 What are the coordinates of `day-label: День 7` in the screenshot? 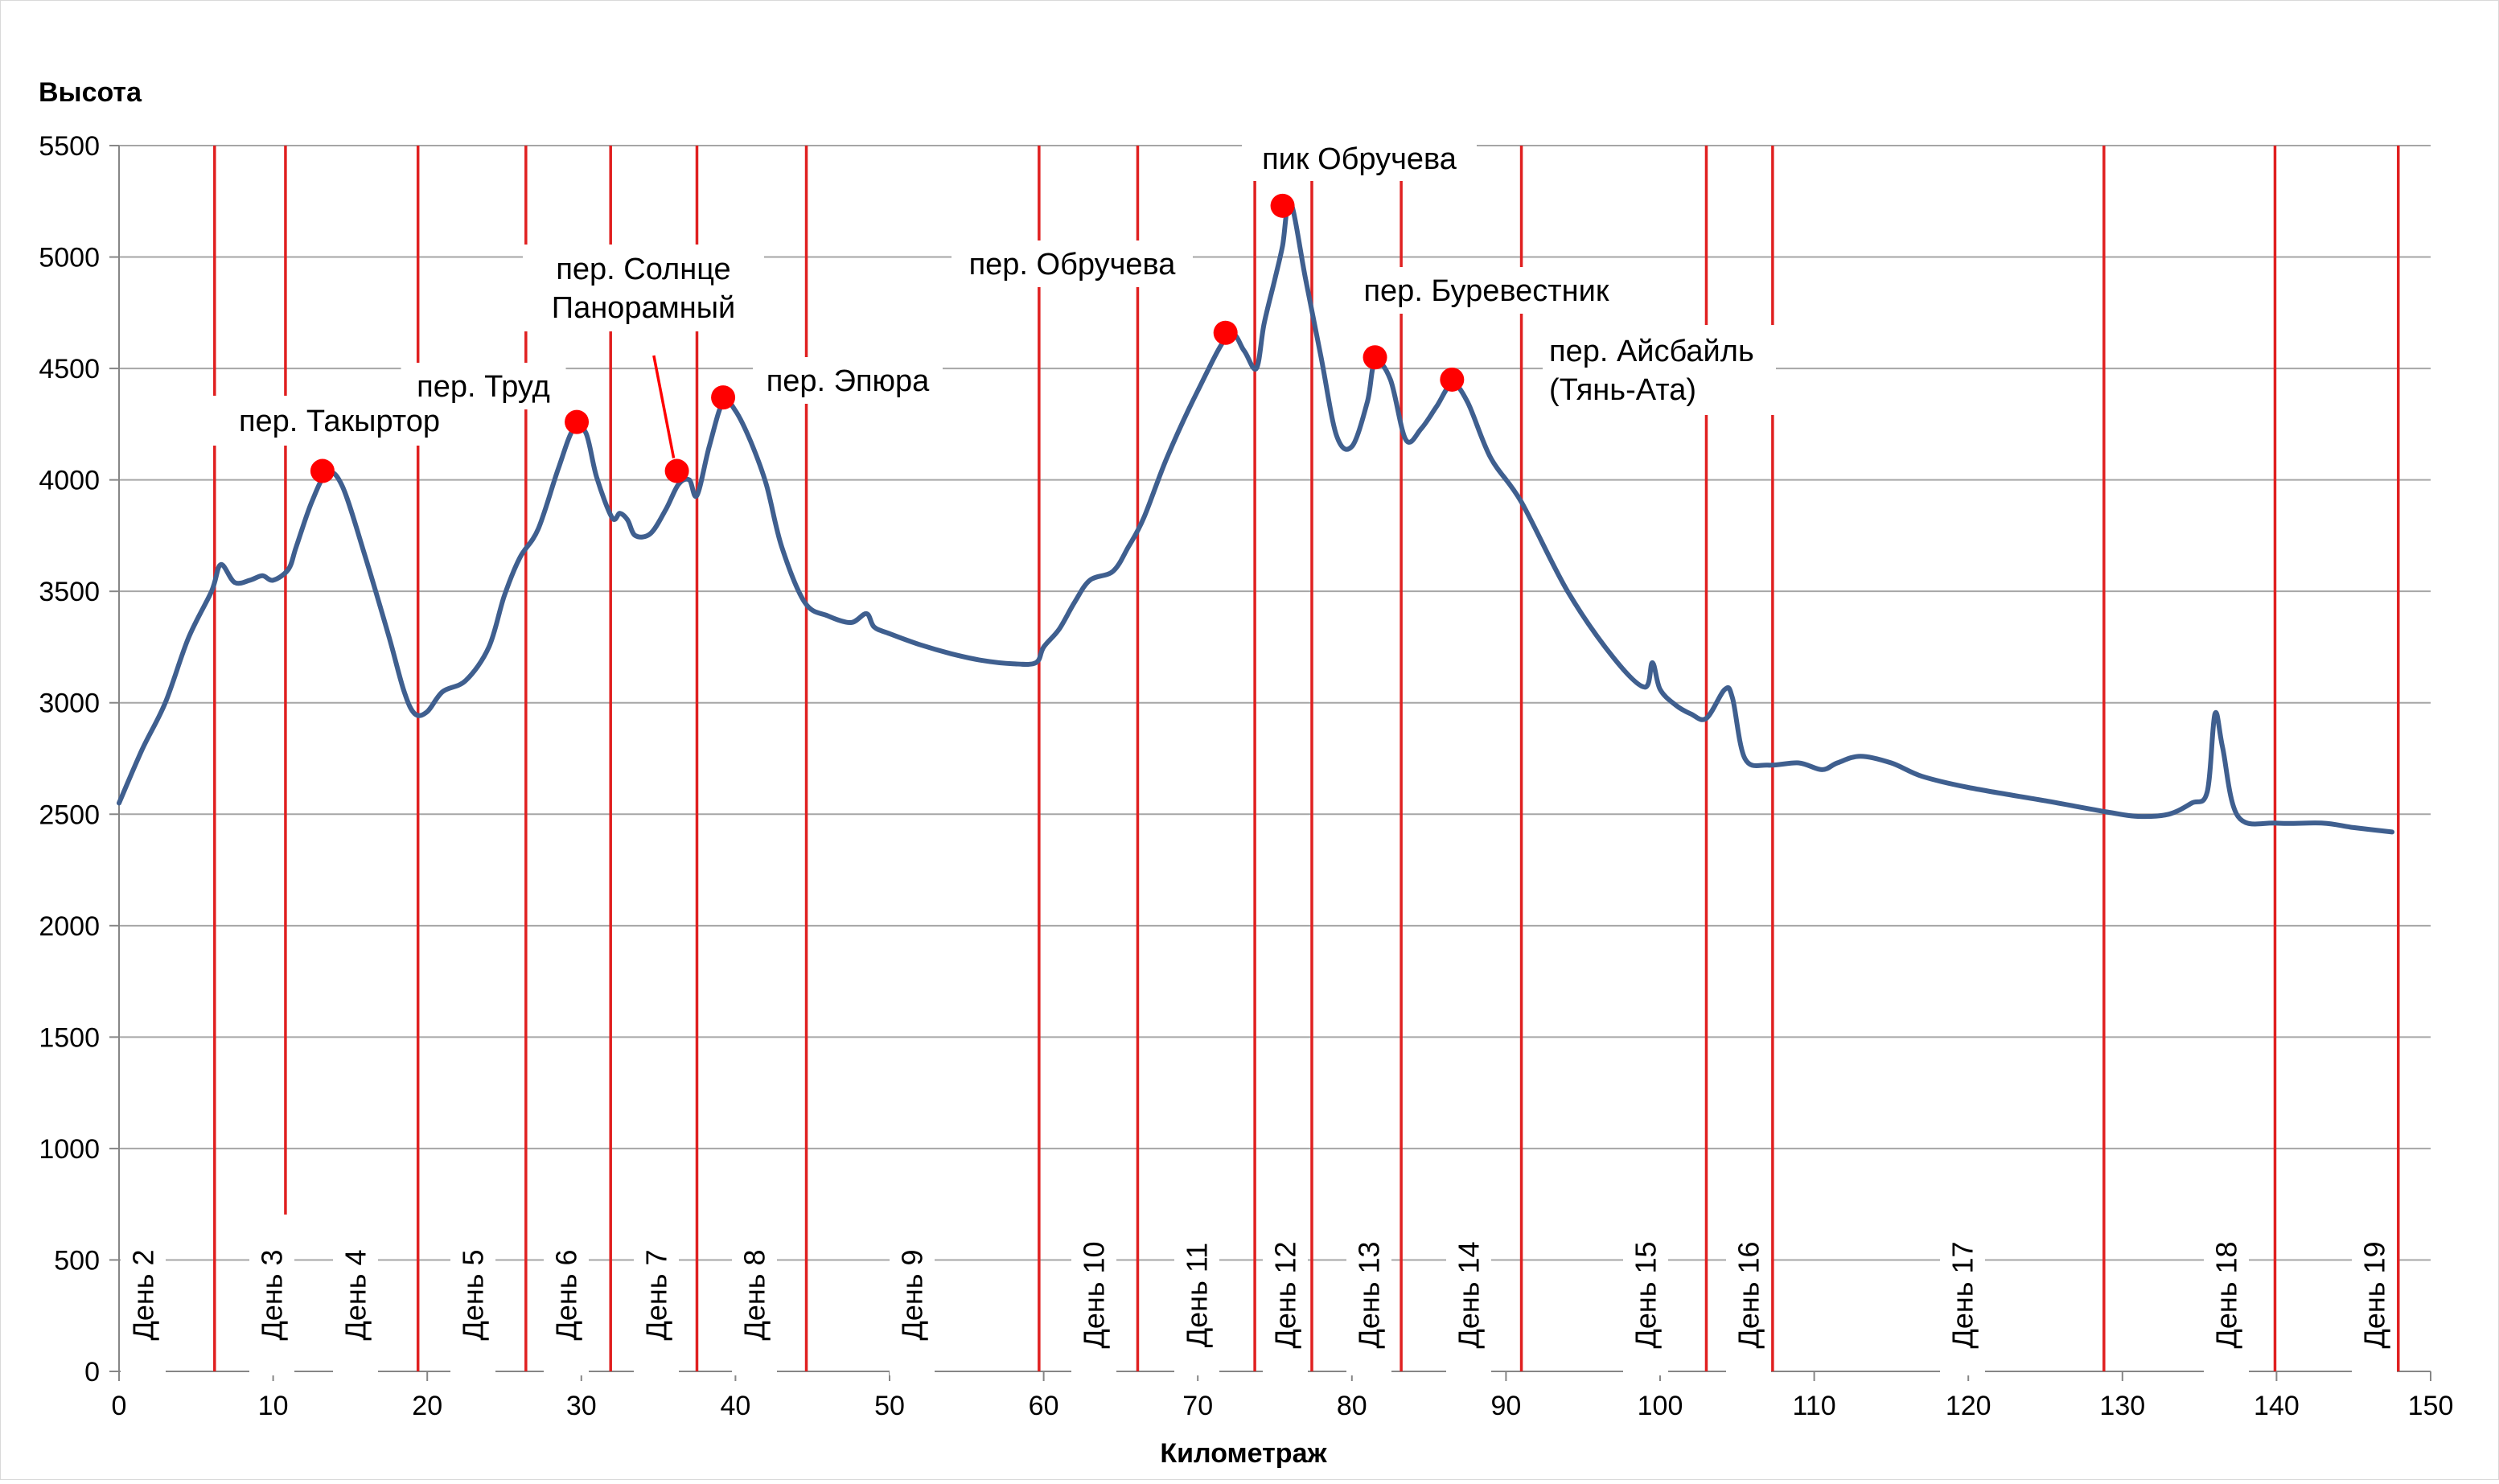 It's located at (656, 1294).